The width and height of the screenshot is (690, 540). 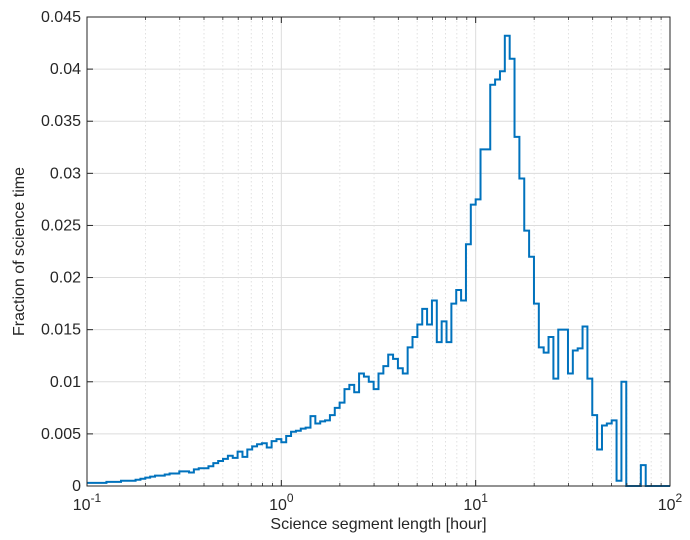 What do you see at coordinates (281, 502) in the screenshot?
I see `x-tick-label: 10⁰` at bounding box center [281, 502].